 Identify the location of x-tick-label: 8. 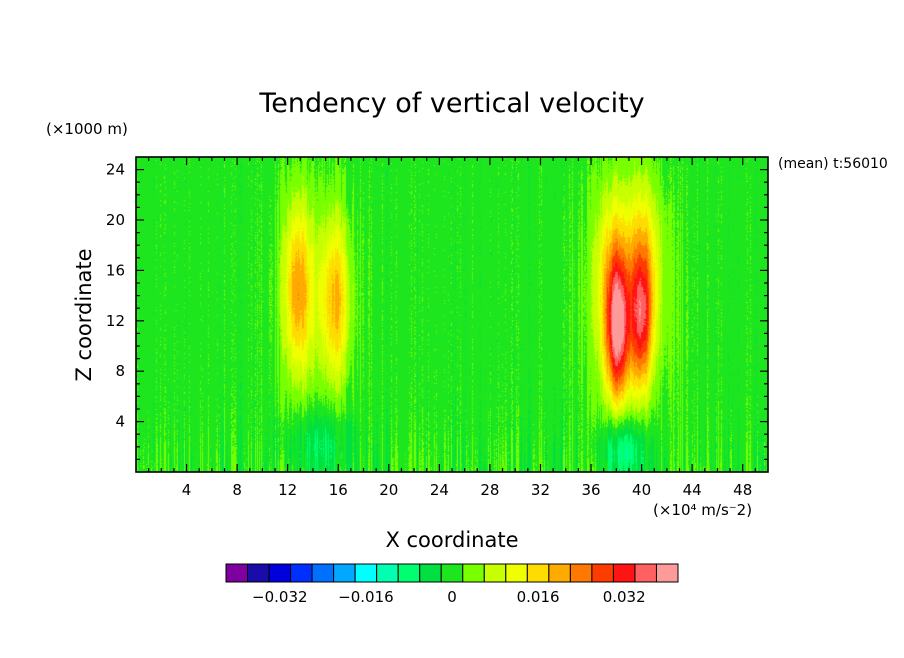
(237, 490).